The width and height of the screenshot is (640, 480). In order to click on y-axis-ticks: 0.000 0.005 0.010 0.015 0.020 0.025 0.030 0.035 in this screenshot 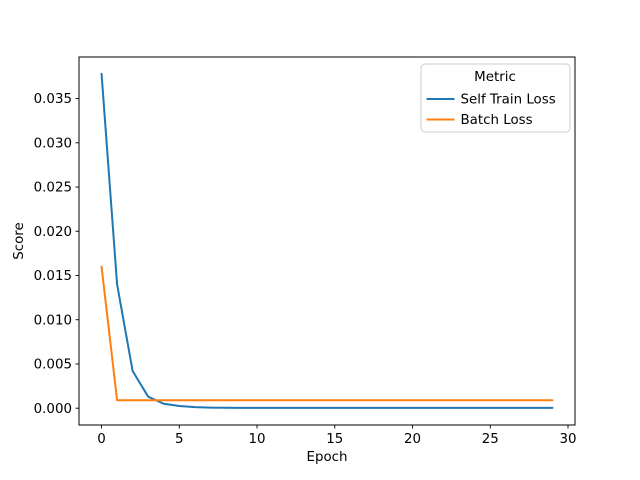, I will do `click(56, 254)`.